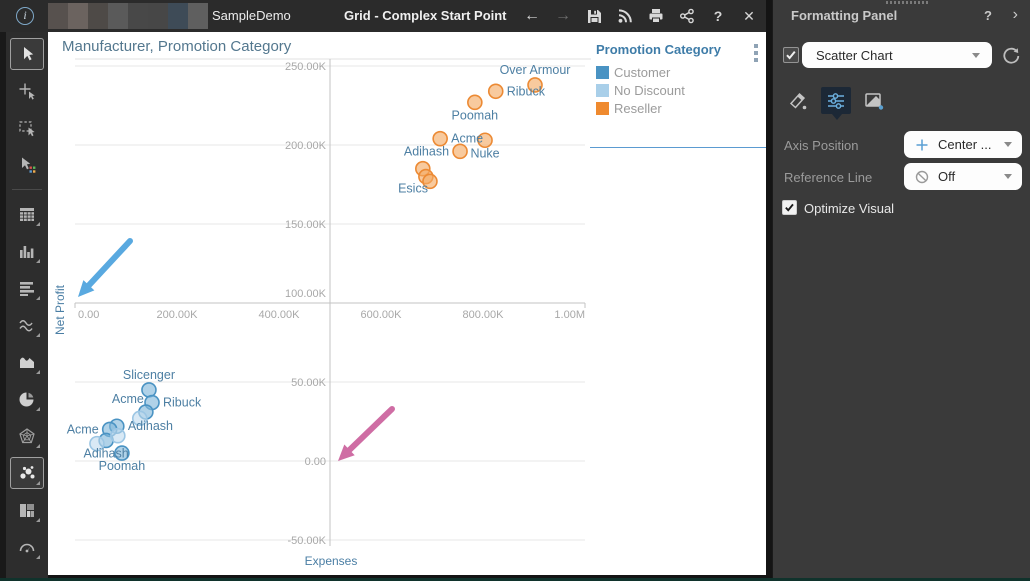  What do you see at coordinates (27, 91) in the screenshot?
I see `crosshair-select-tool` at bounding box center [27, 91].